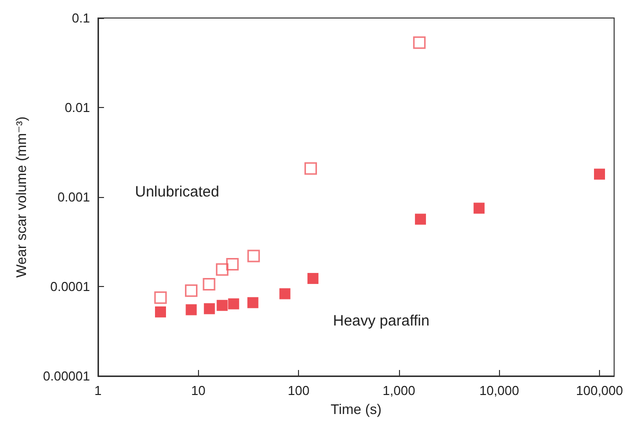 The height and width of the screenshot is (421, 626). Describe the element at coordinates (356, 409) in the screenshot. I see `x-axis-title: Time (s)` at that location.